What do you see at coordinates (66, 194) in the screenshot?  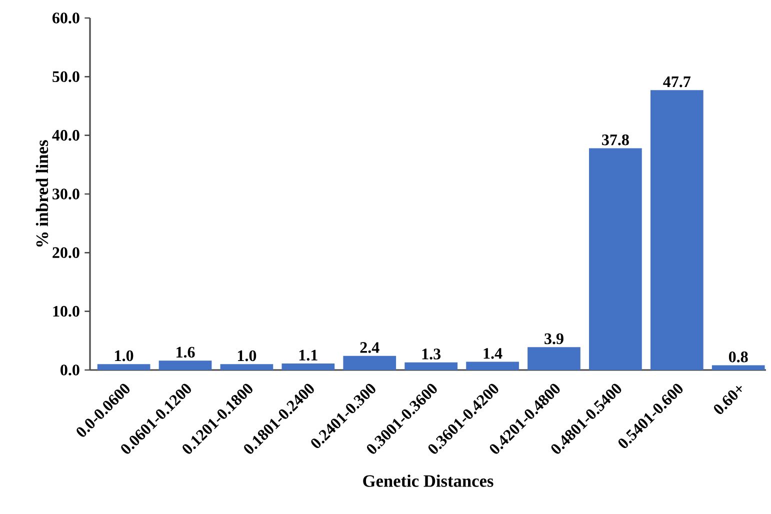 I see `y-tick-label: 30.0` at bounding box center [66, 194].